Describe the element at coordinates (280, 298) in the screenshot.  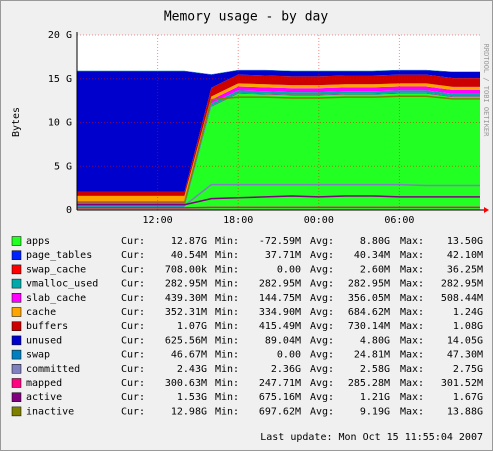
I see `stat-value: 144.75M` at that location.